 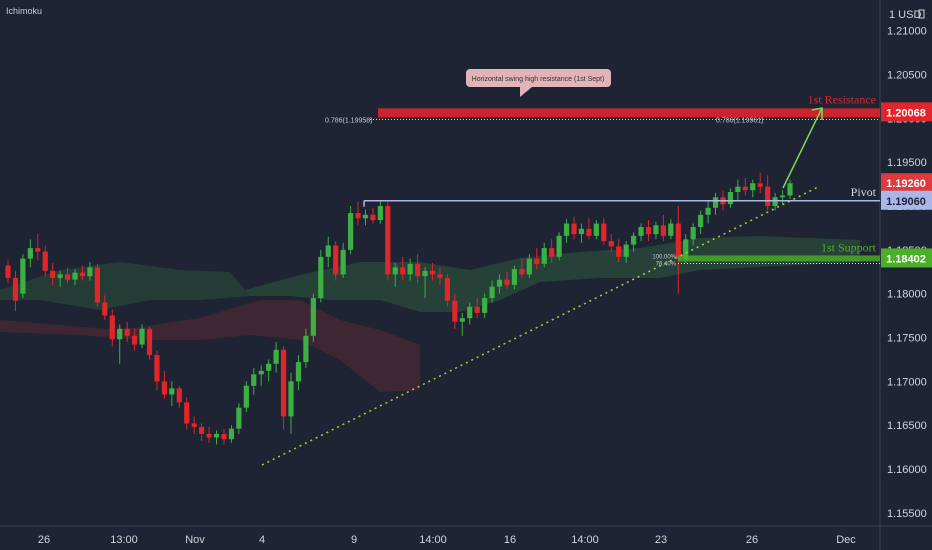 I want to click on fib-label-100: 100.00%, so click(x=664, y=257).